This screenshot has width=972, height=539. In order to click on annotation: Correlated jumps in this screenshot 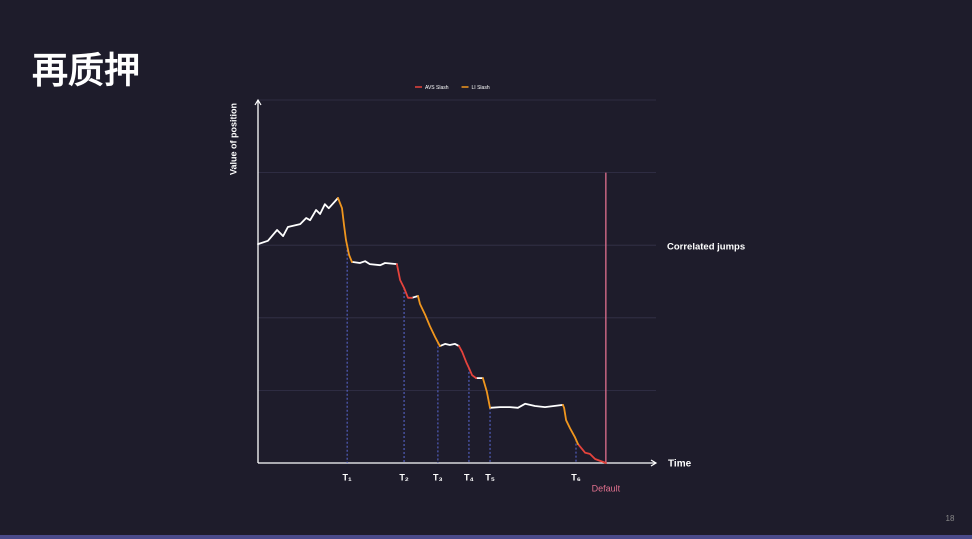, I will do `click(706, 247)`.